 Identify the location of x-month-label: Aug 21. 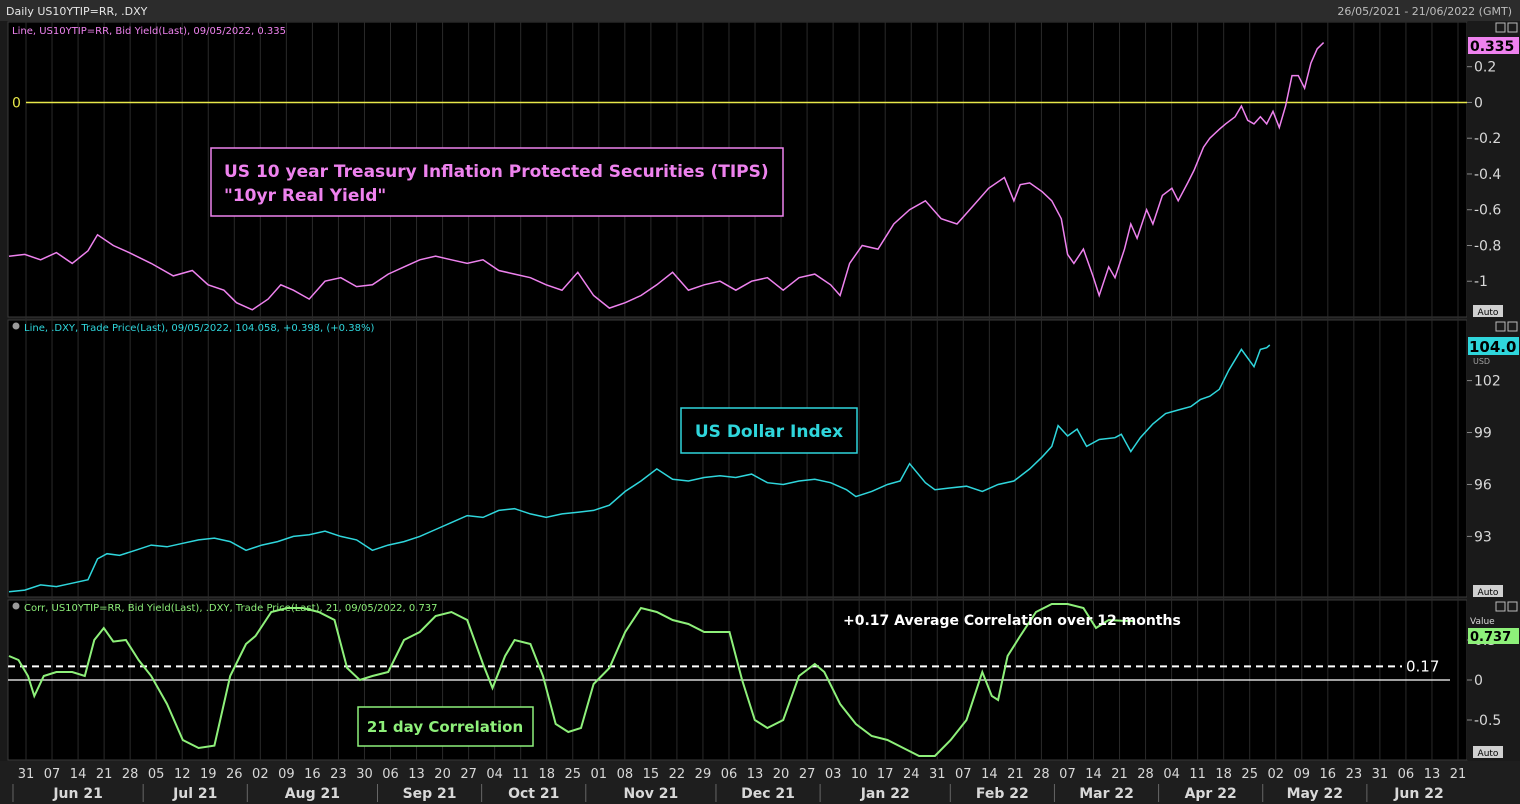
(312, 794).